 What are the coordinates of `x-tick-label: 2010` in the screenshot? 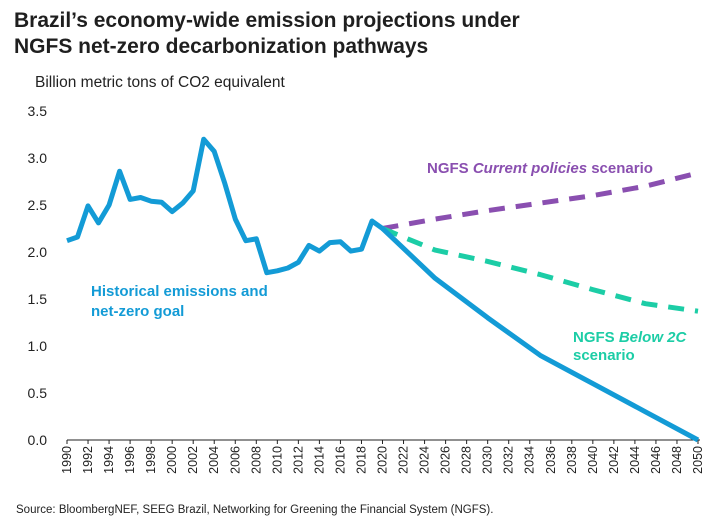 It's located at (277, 460).